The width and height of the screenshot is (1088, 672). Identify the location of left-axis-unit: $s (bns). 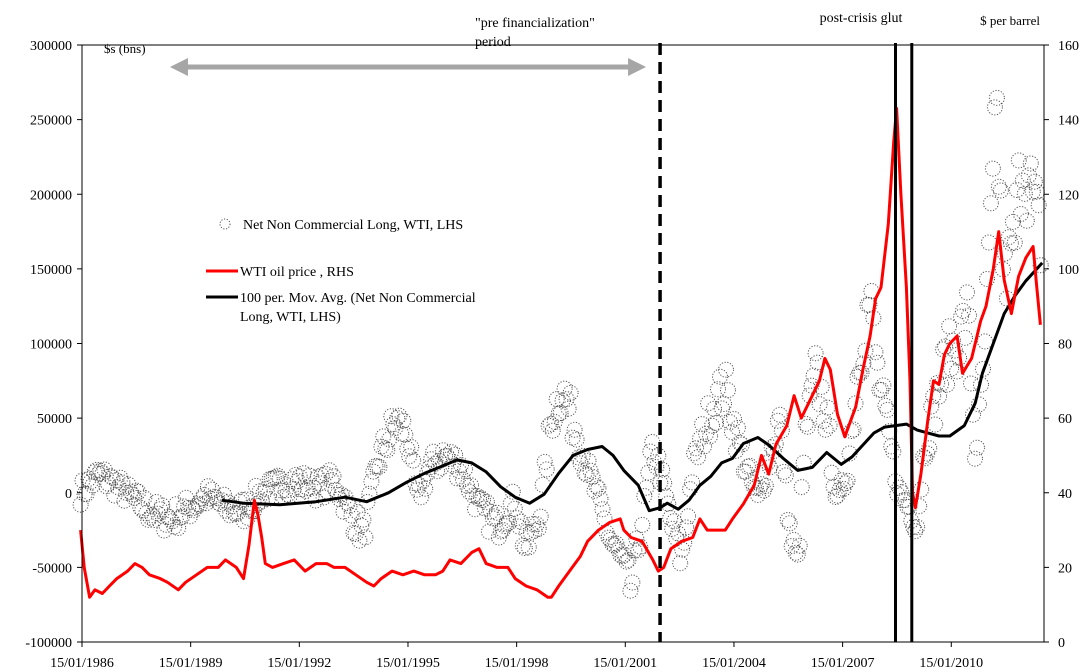
(125, 48).